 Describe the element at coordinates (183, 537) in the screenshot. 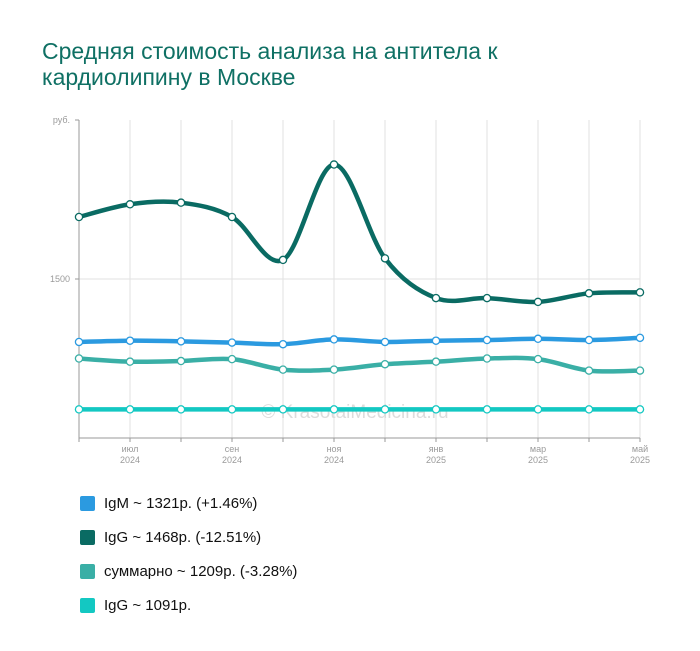

I see `legend-label: IgG ~ 1468р. (-12.51%)` at that location.